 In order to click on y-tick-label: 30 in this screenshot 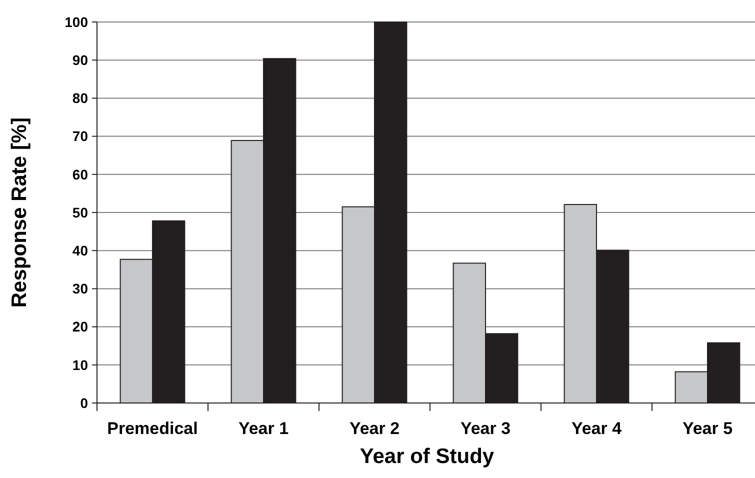, I will do `click(80, 288)`.